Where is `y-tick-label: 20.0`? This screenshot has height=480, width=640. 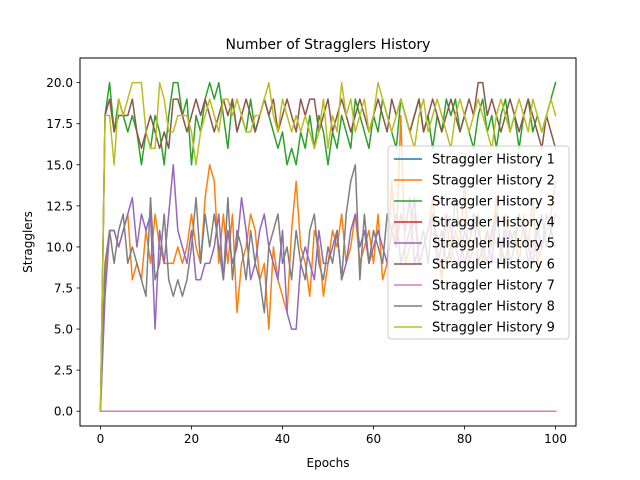 y-tick-label: 20.0 is located at coordinates (59, 83).